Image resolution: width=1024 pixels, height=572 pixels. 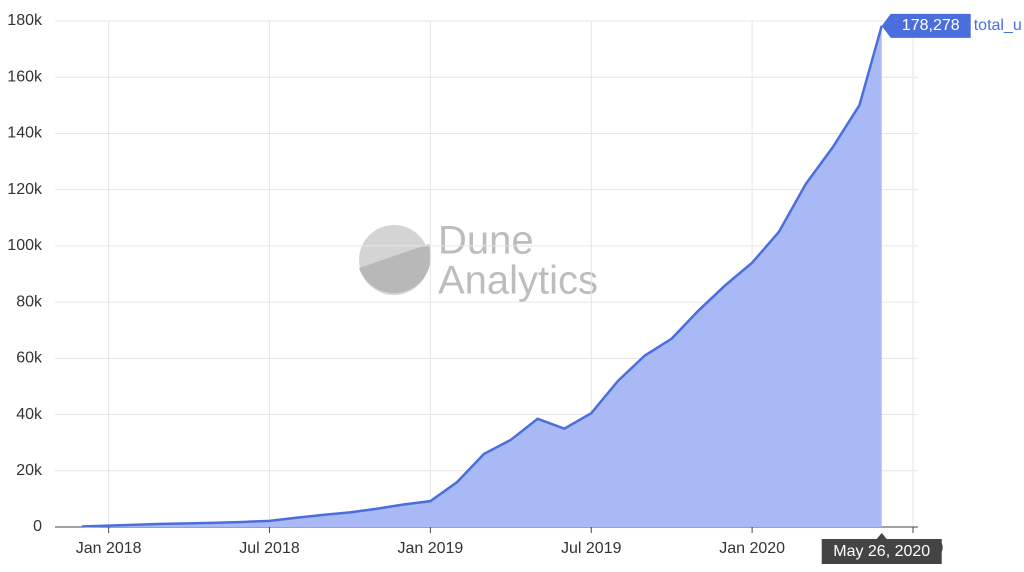 I want to click on y-tick-label: 40k, so click(x=29, y=414).